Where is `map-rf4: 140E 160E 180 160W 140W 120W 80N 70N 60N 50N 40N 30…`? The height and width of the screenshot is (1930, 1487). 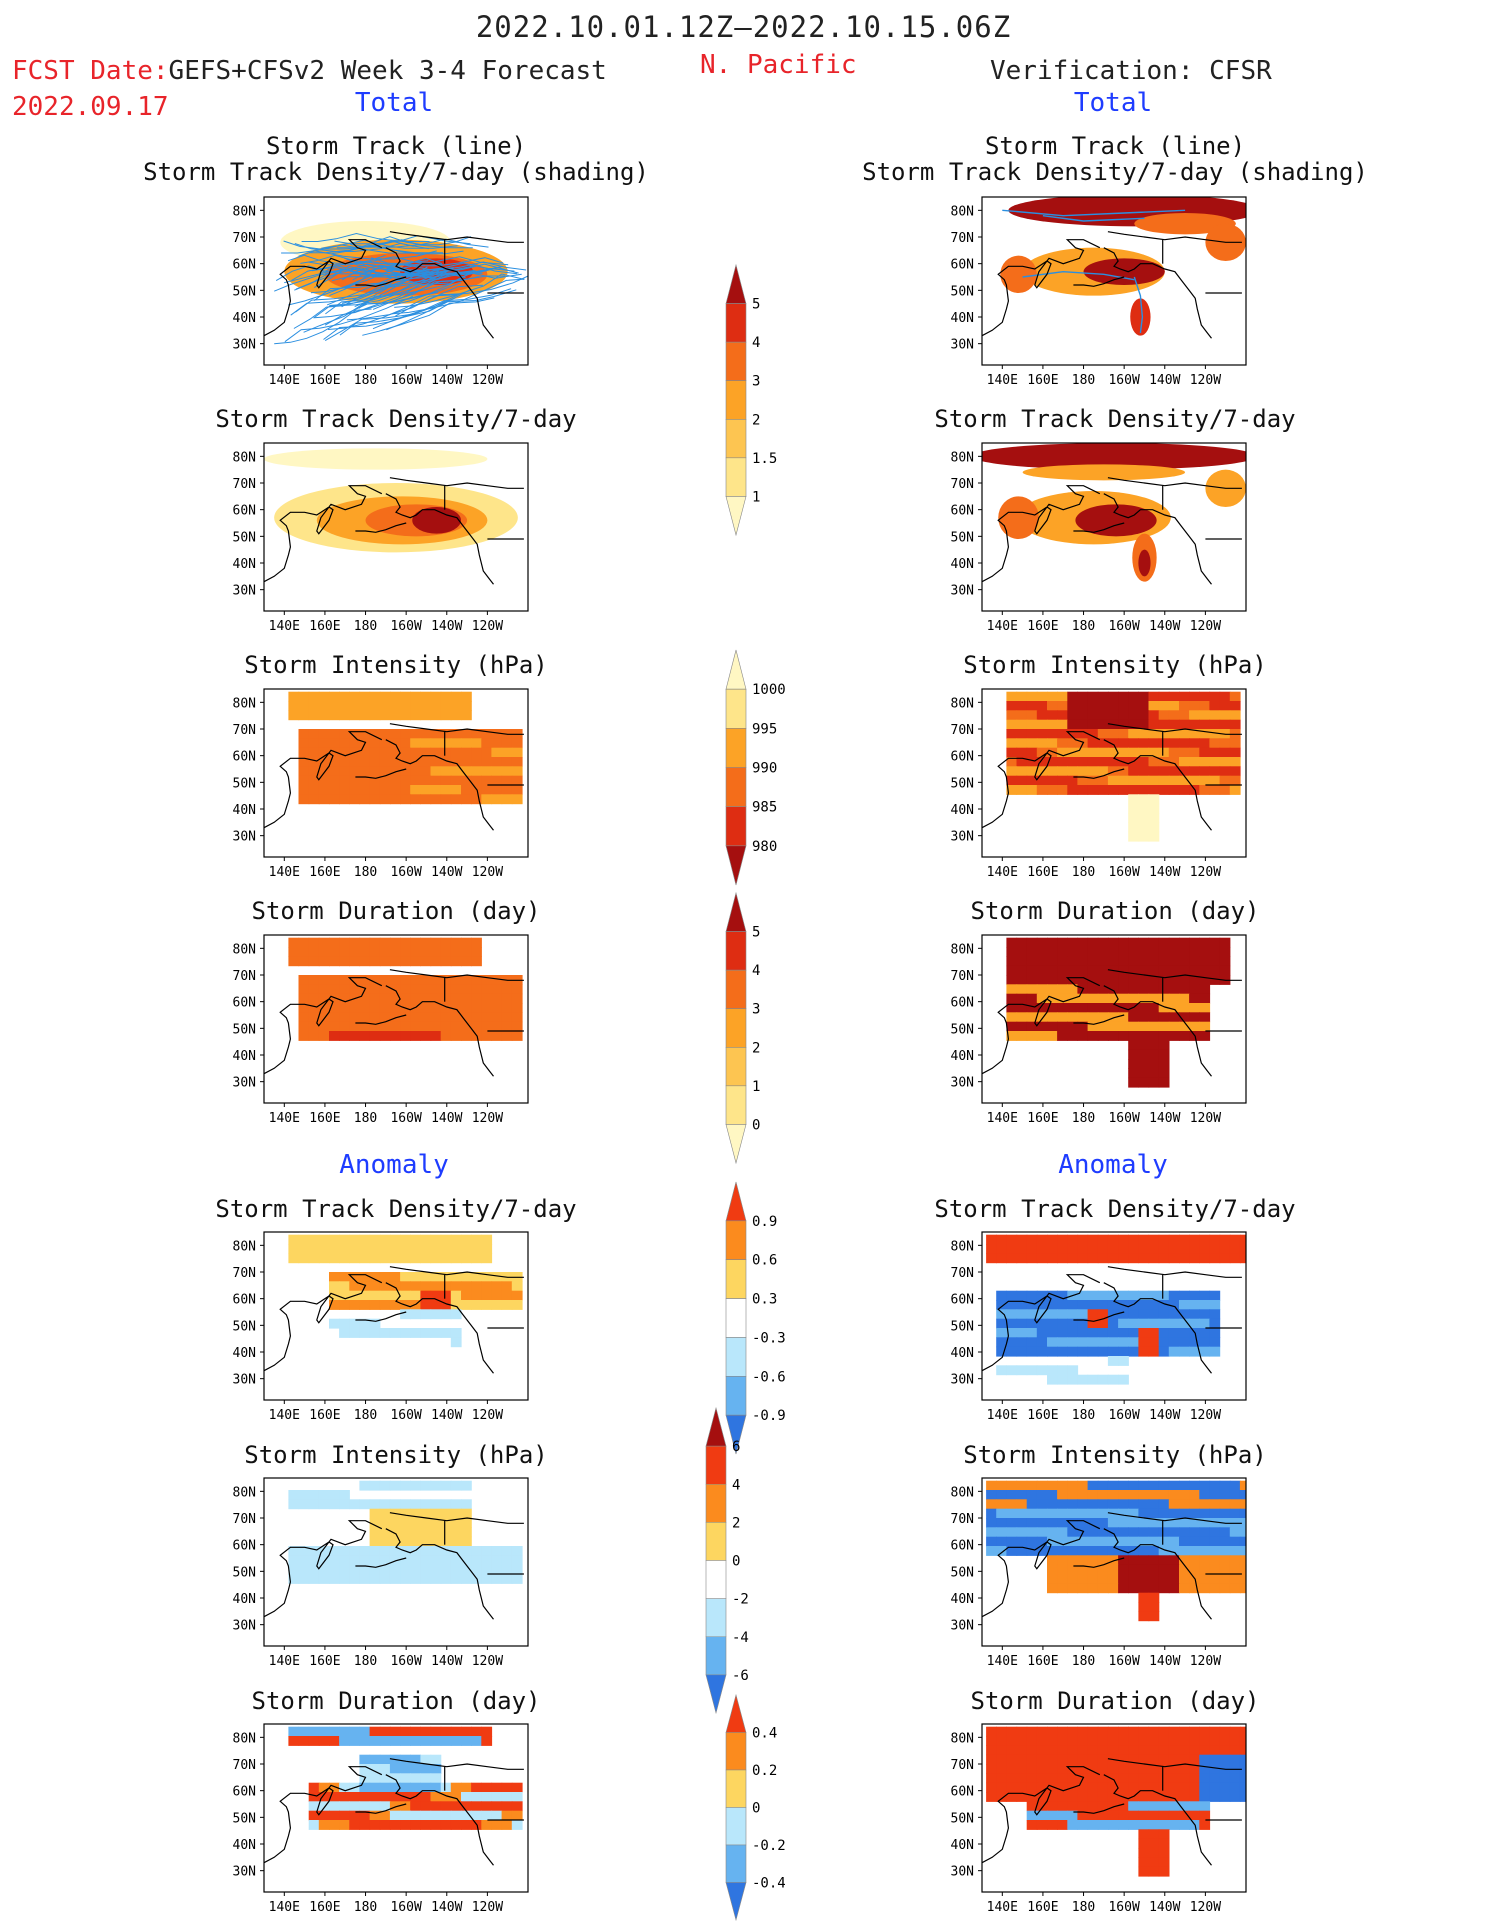 map-rf4: 140E 160E 180 160W 140W 120W 80N 70N 60N 50N 40N 30… is located at coordinates (1099, 1030).